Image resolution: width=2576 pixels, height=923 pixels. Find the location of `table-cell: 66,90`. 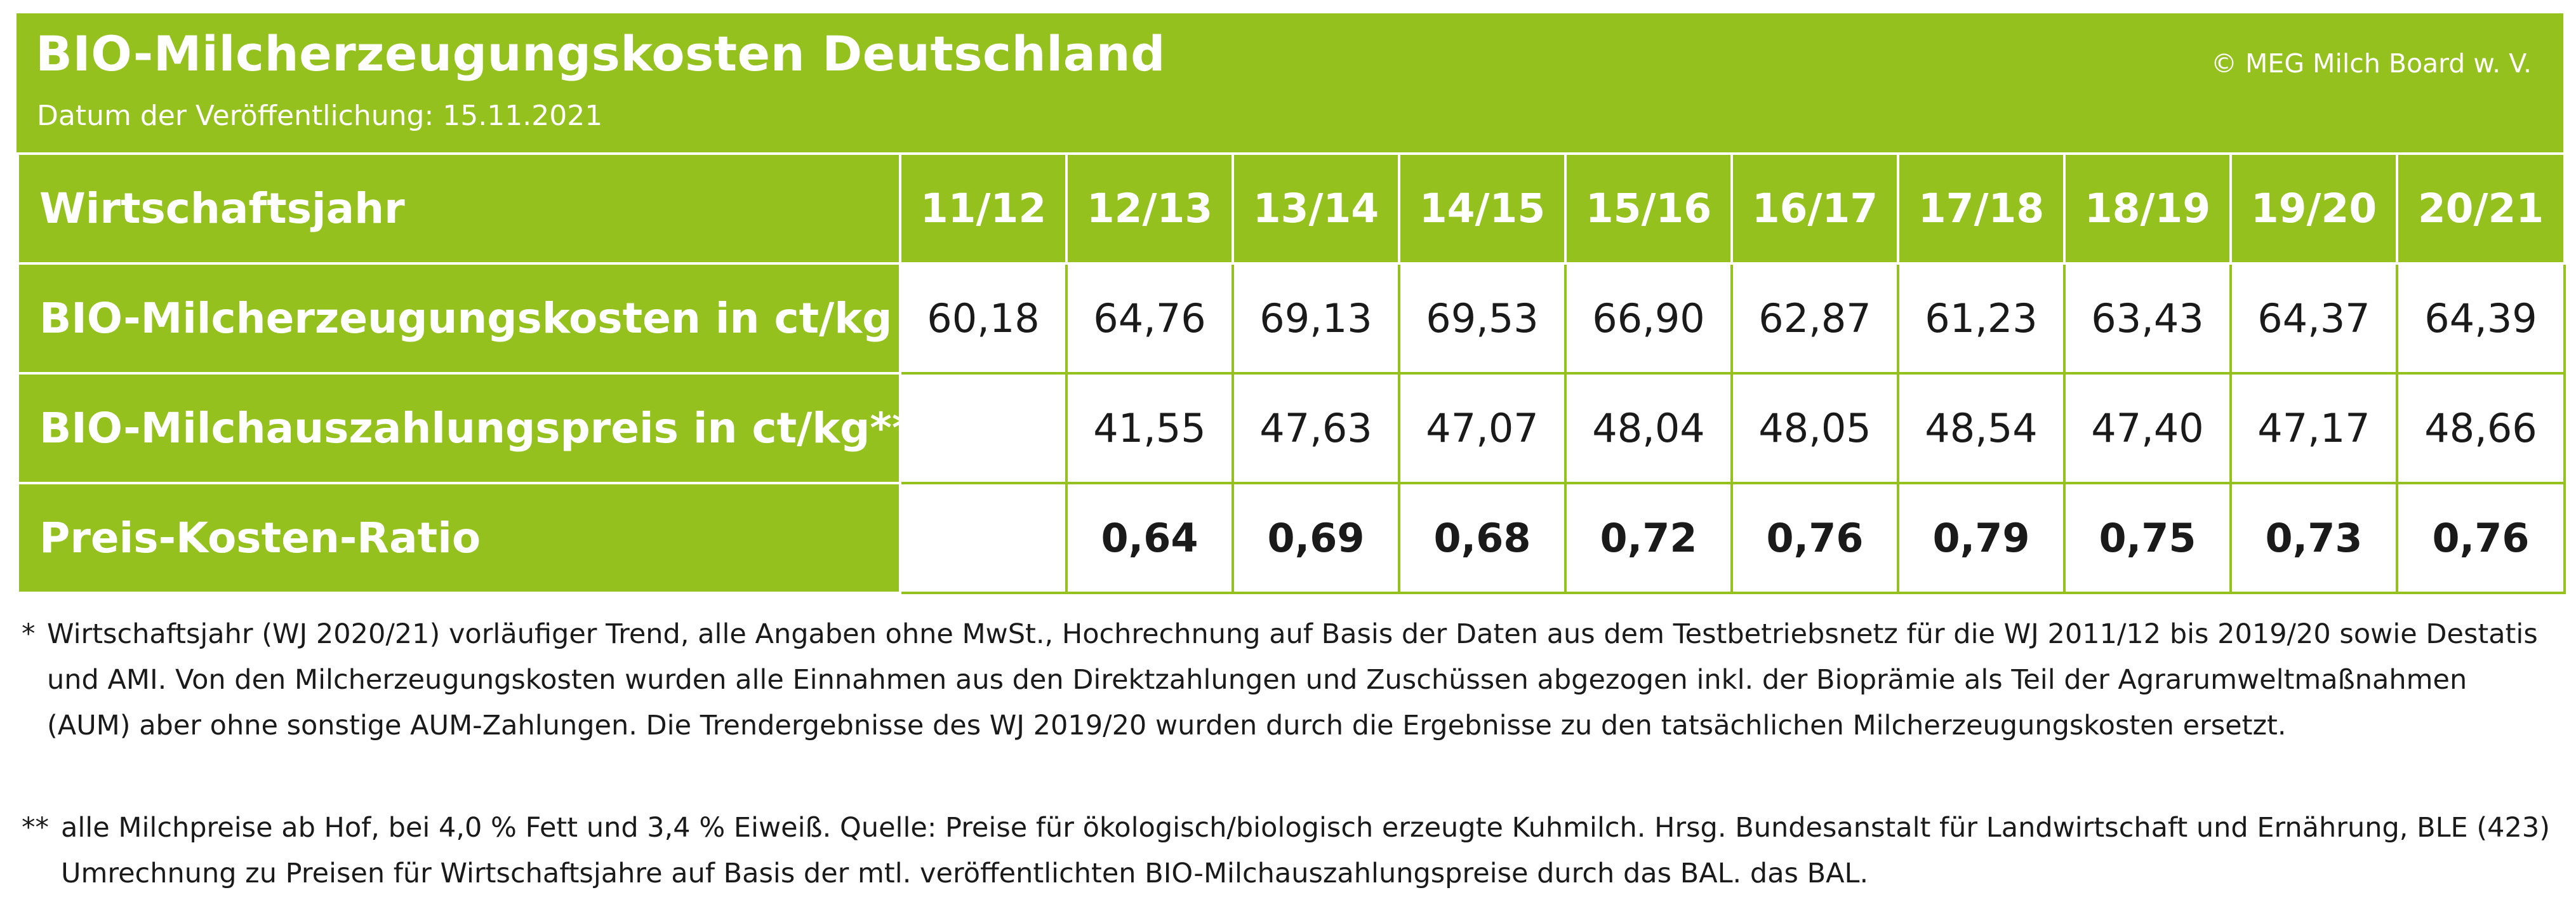

table-cell: 66,90 is located at coordinates (1648, 319).